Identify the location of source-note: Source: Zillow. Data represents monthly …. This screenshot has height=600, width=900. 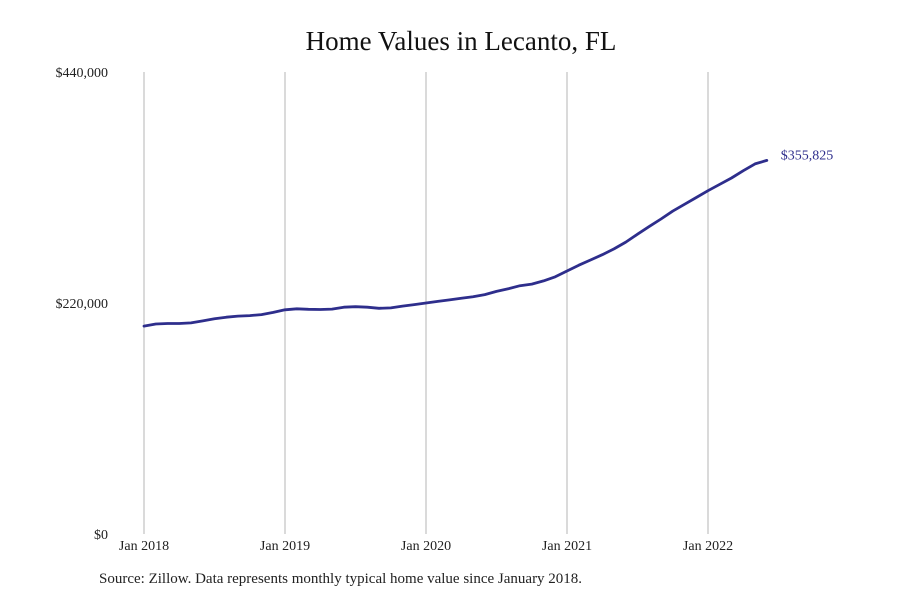
(341, 579).